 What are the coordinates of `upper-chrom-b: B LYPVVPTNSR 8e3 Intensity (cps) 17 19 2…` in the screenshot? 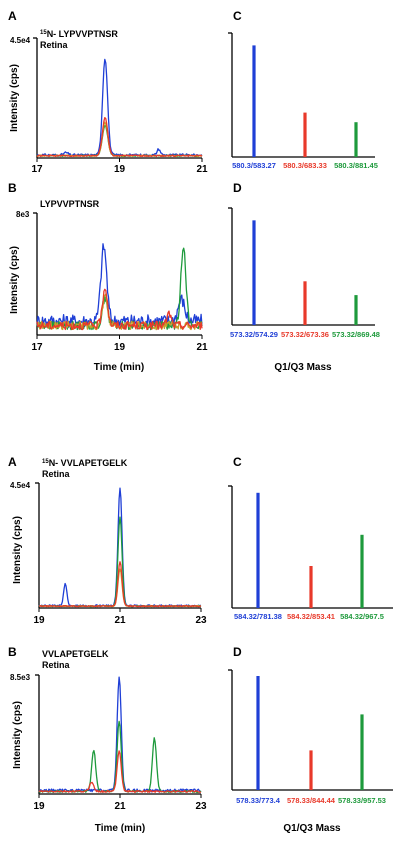 It's located at (108, 277).